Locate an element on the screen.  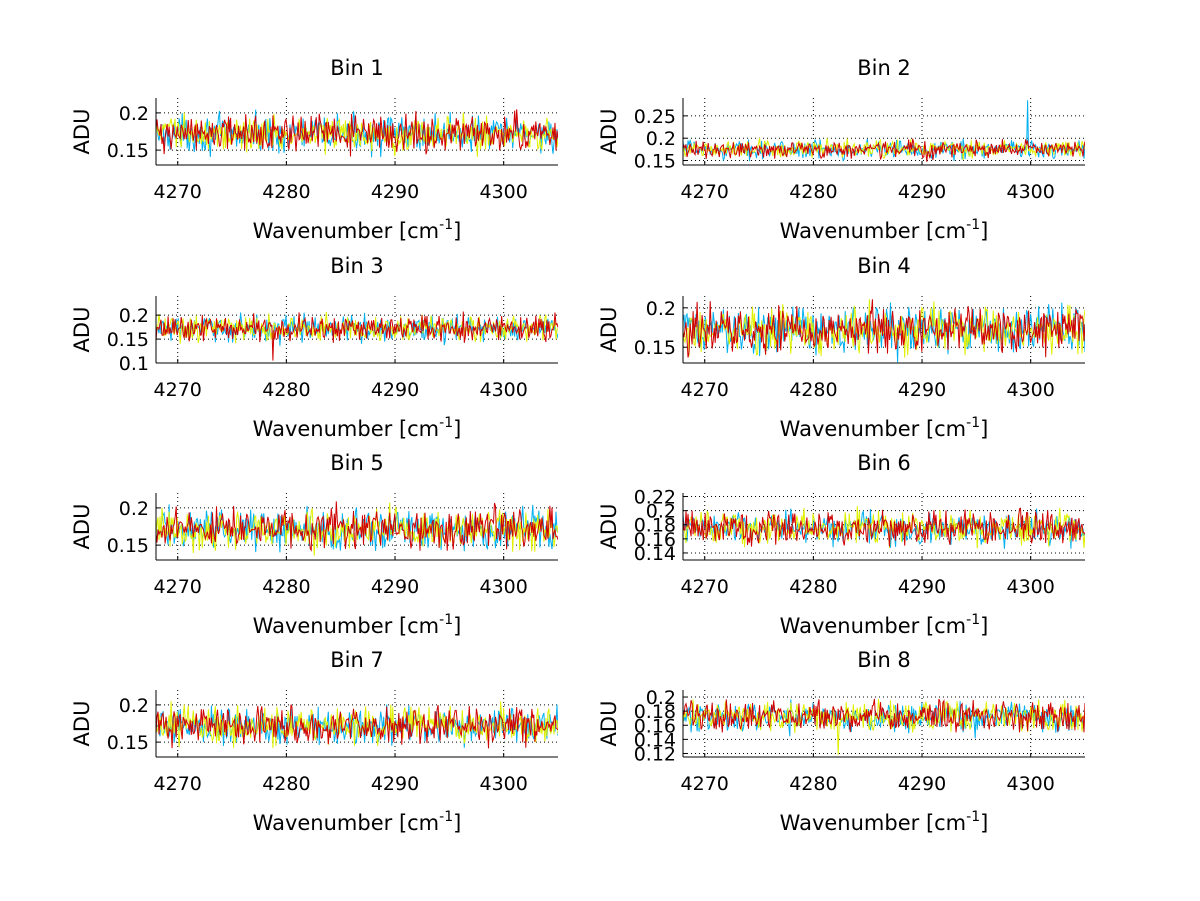
subplot-title: Bin 6 is located at coordinates (884, 463).